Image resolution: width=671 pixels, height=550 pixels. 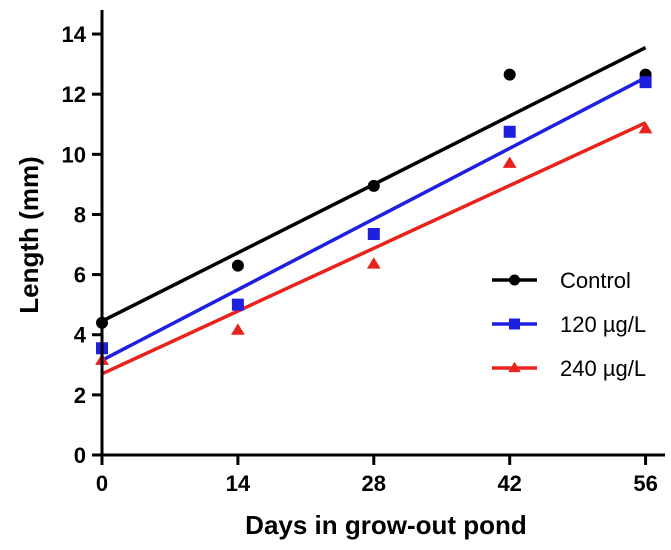 I want to click on y-tick-label: 14, so click(x=74, y=34).